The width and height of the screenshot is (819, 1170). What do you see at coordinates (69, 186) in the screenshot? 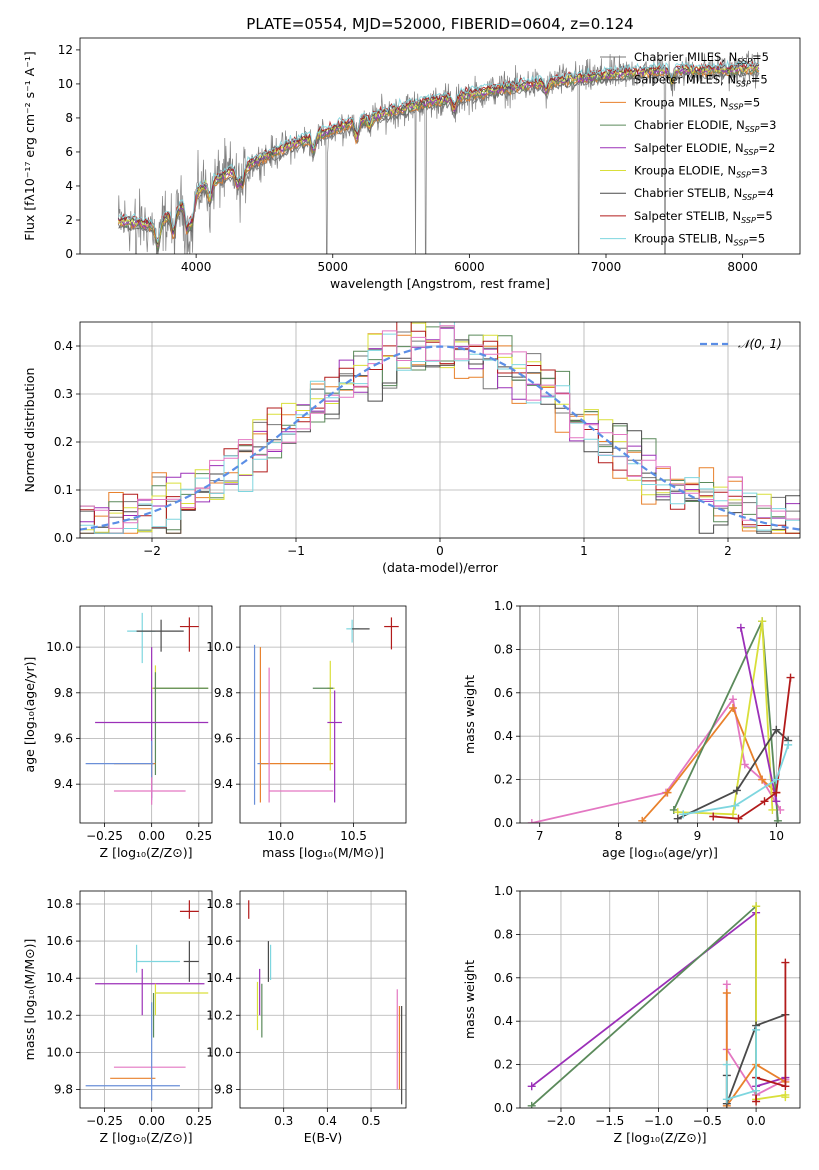
I see `y-tick-label: 4` at bounding box center [69, 186].